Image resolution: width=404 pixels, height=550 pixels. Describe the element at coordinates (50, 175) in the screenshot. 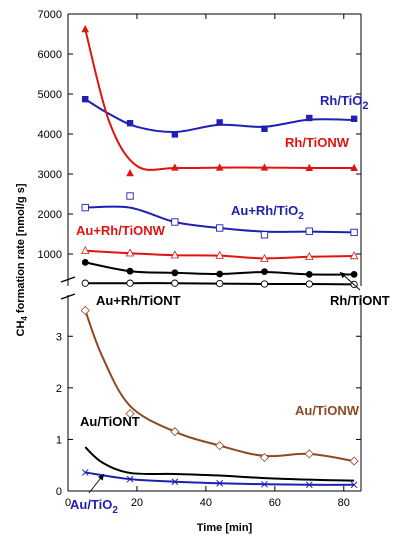

I see `upper-y-tick-label: 3000` at that location.